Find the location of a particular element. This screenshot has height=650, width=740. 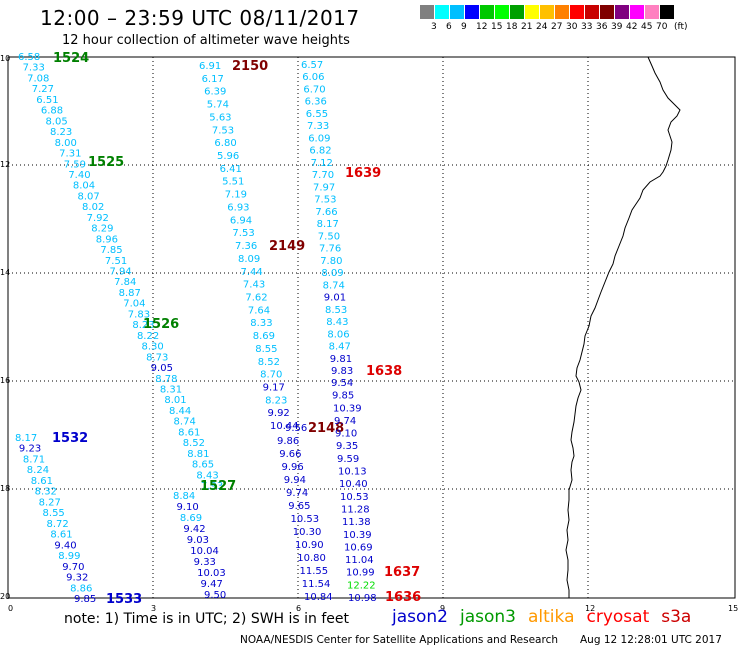

legend-label: 3 is located at coordinates (434, 27).